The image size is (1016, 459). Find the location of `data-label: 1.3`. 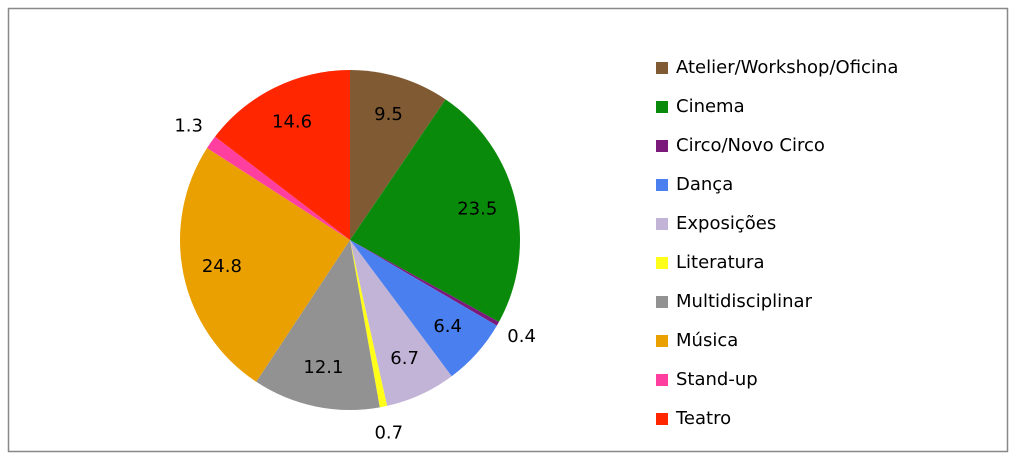

data-label: 1.3 is located at coordinates (188, 126).